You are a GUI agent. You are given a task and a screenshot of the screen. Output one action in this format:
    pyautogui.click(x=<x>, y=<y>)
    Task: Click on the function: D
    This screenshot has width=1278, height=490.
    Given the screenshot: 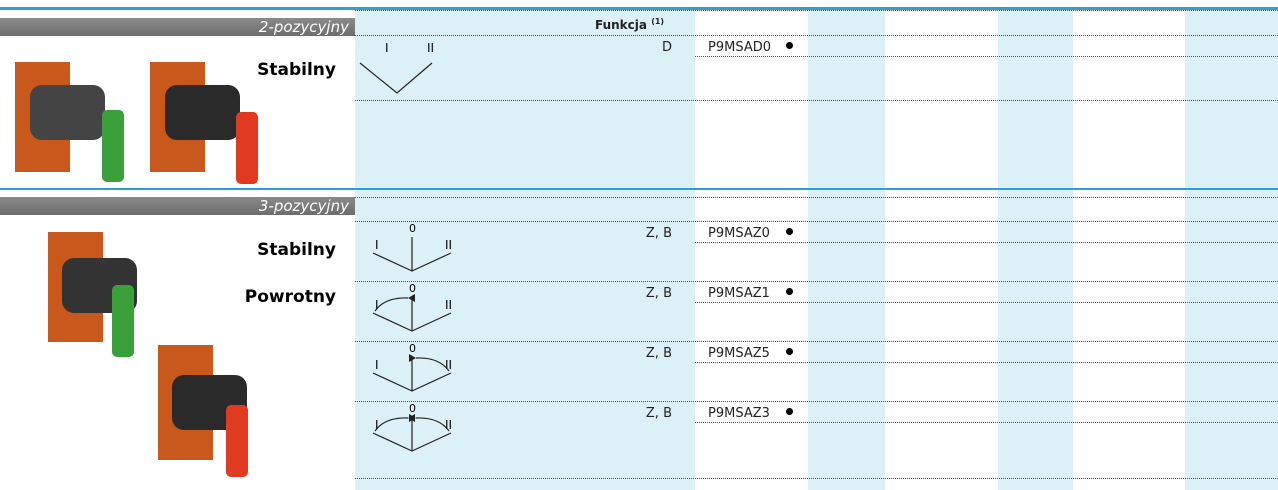 What is the action you would take?
    pyautogui.click(x=666, y=47)
    